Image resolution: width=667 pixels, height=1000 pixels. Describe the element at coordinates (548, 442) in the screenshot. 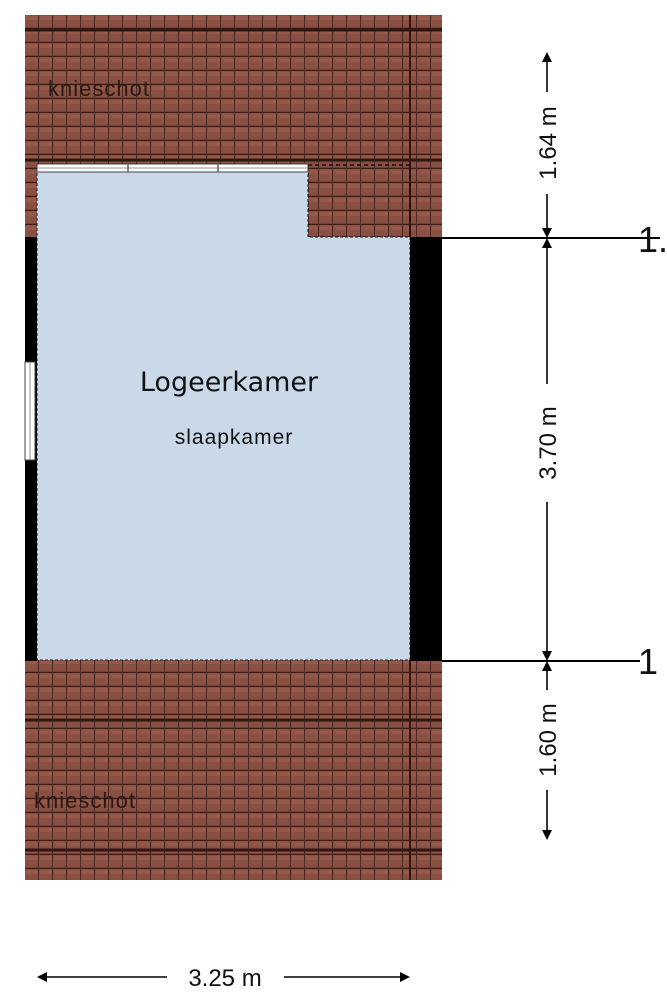

I see `dimension-middle: 3.70 m` at that location.